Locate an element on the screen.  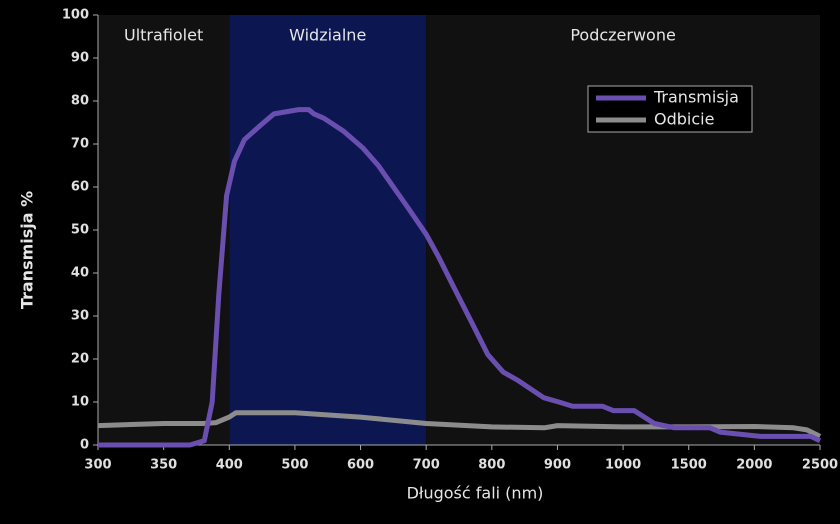
region is located at coordinates (164, 230).